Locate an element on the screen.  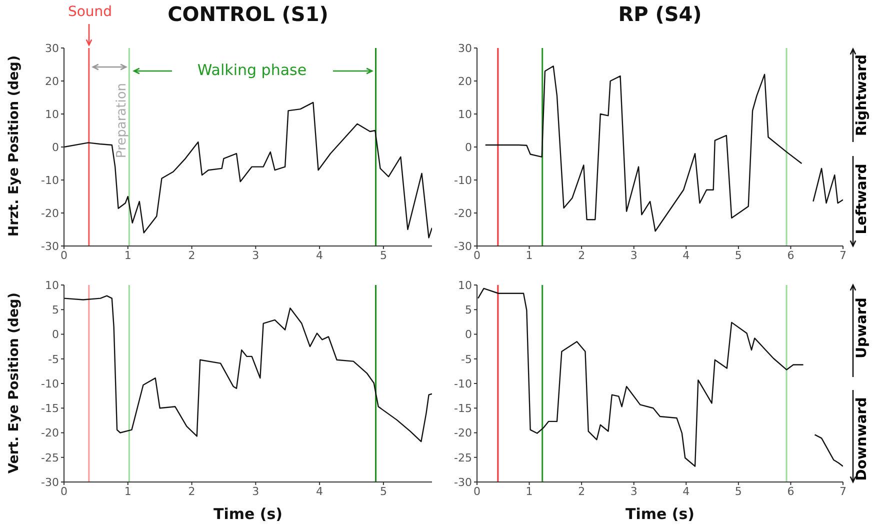
annotation: Preparation is located at coordinates (122, 121).